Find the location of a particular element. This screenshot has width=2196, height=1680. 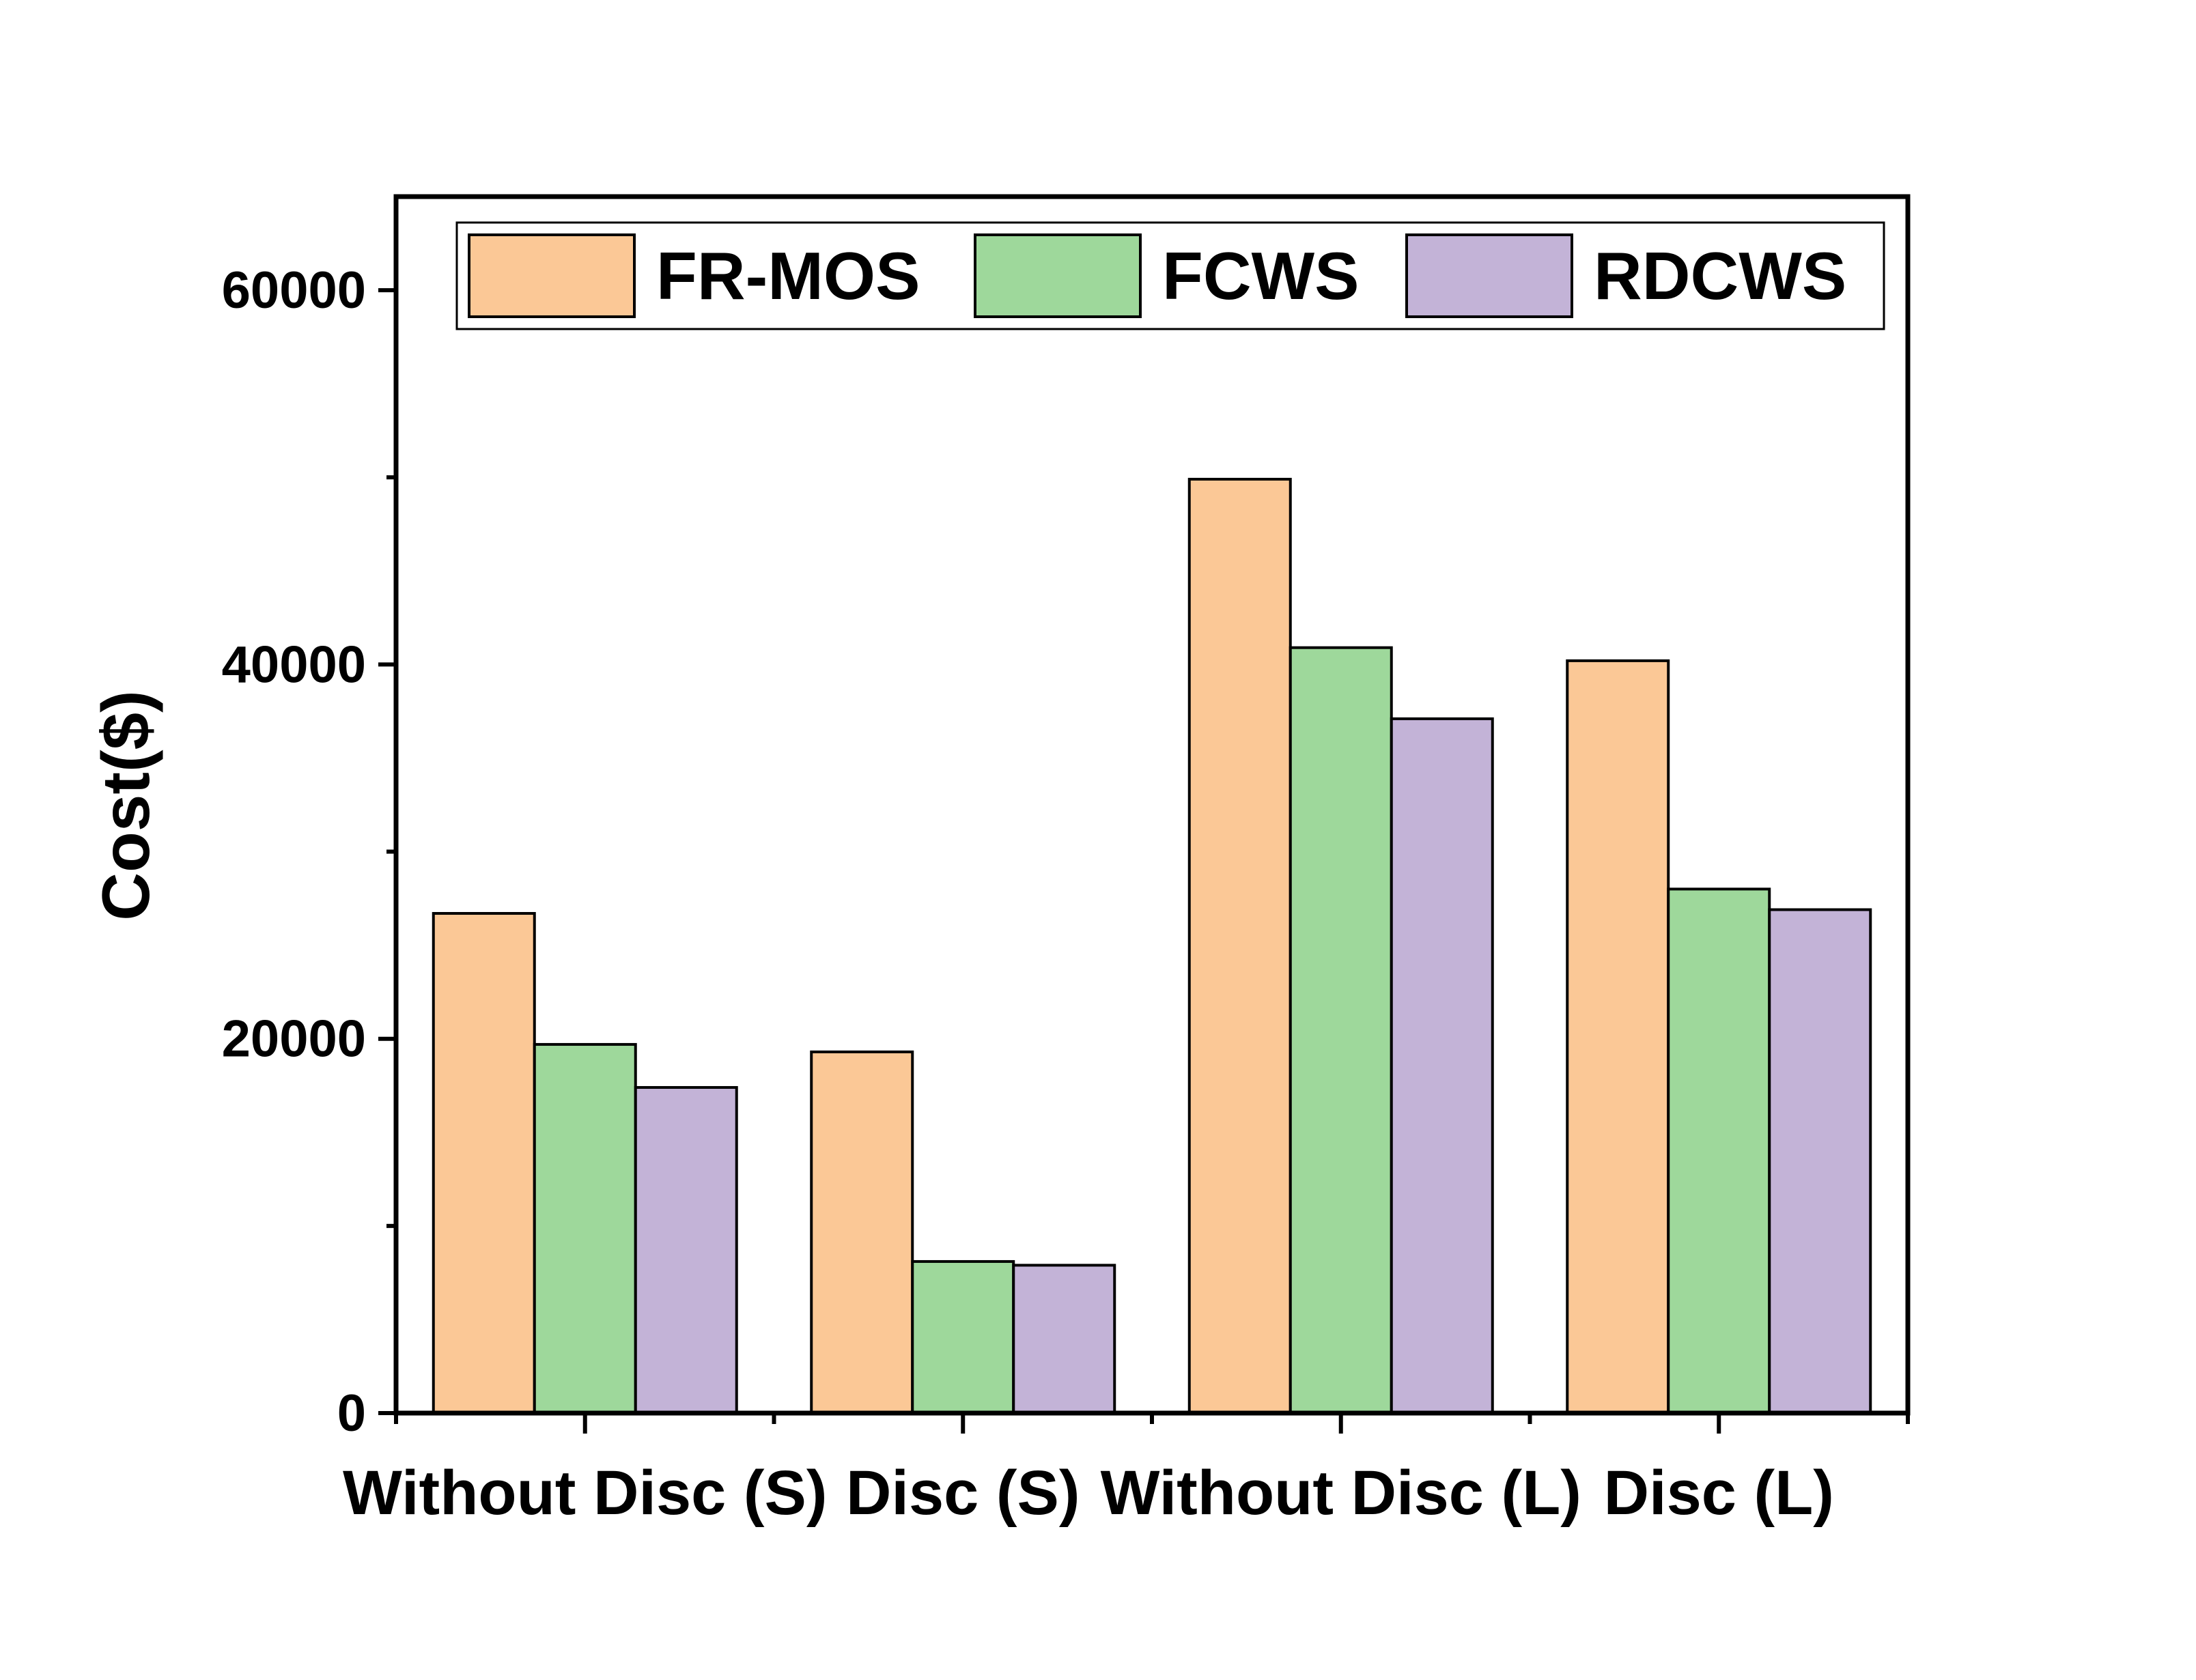

x-category-label: Disc (L) is located at coordinates (1719, 1493).